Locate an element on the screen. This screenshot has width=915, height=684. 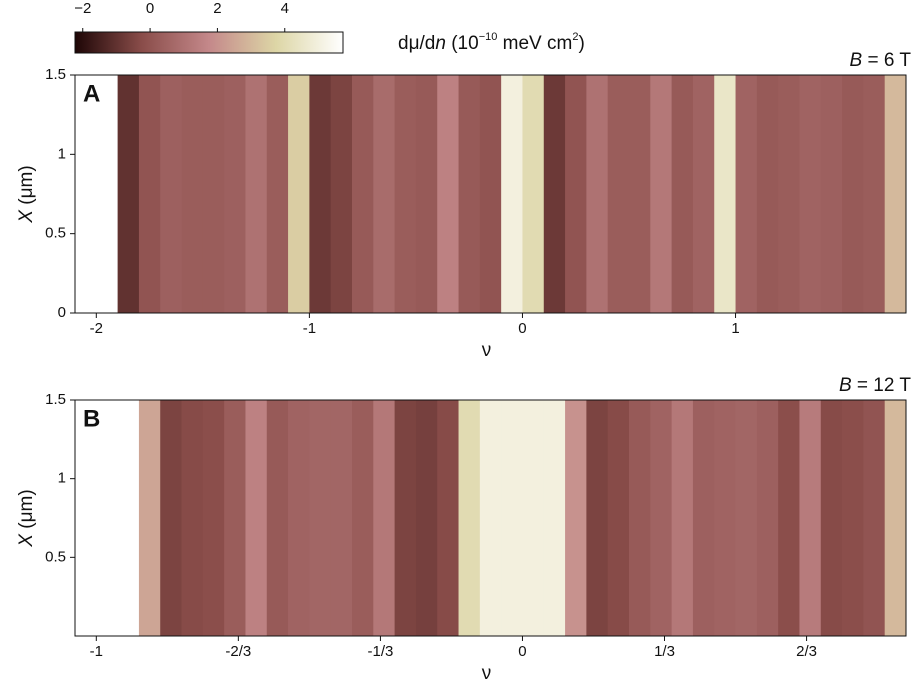
y-tick-label: 0 is located at coordinates (62, 312).